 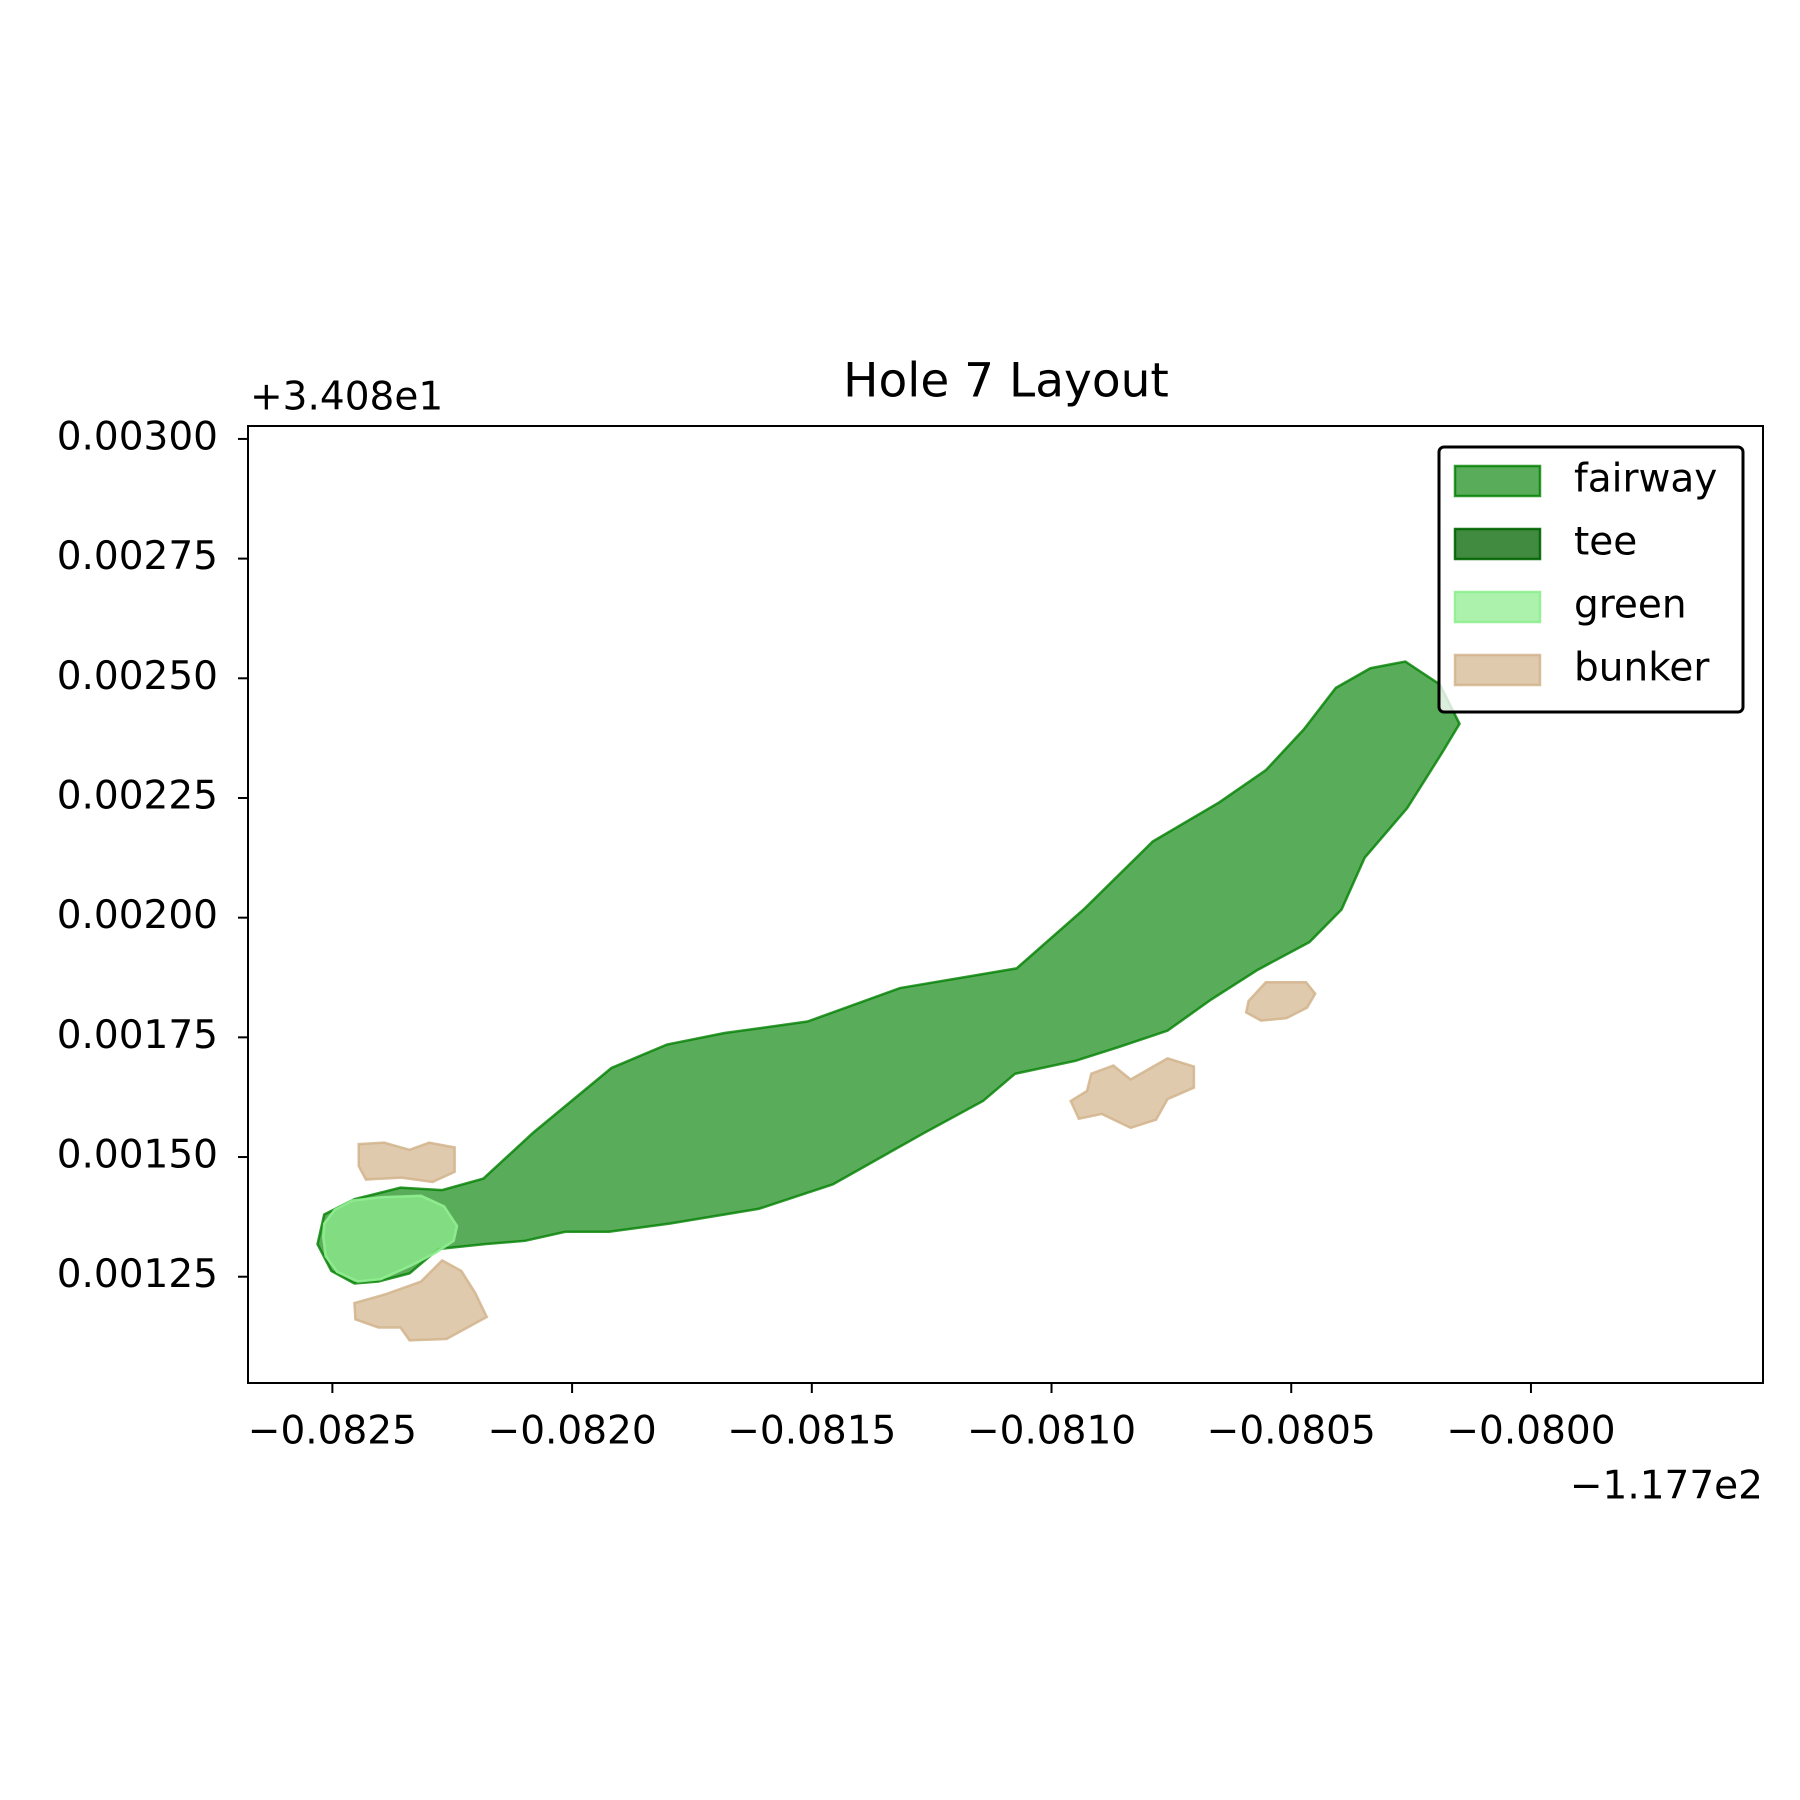 I want to click on y-tick-label: 0.00200, so click(x=137, y=915).